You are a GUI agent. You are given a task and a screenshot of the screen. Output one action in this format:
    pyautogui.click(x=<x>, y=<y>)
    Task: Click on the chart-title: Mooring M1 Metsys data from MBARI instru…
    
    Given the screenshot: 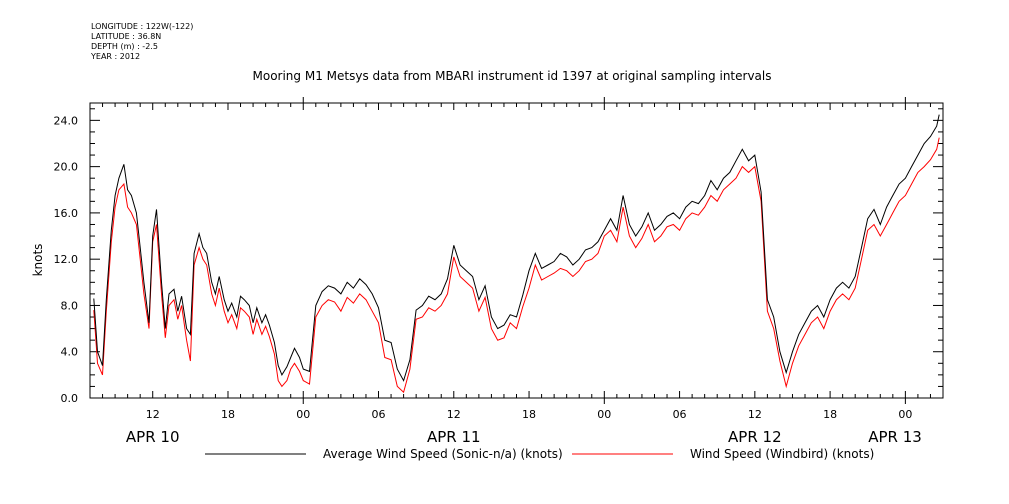 What is the action you would take?
    pyautogui.click(x=512, y=76)
    